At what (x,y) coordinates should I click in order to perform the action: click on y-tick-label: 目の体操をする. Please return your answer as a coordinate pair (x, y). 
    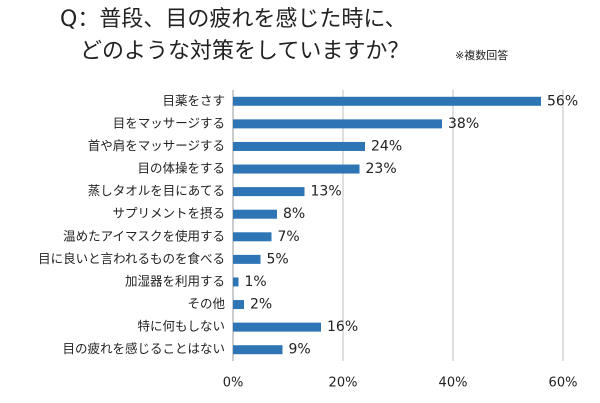
    Looking at the image, I should click on (181, 168).